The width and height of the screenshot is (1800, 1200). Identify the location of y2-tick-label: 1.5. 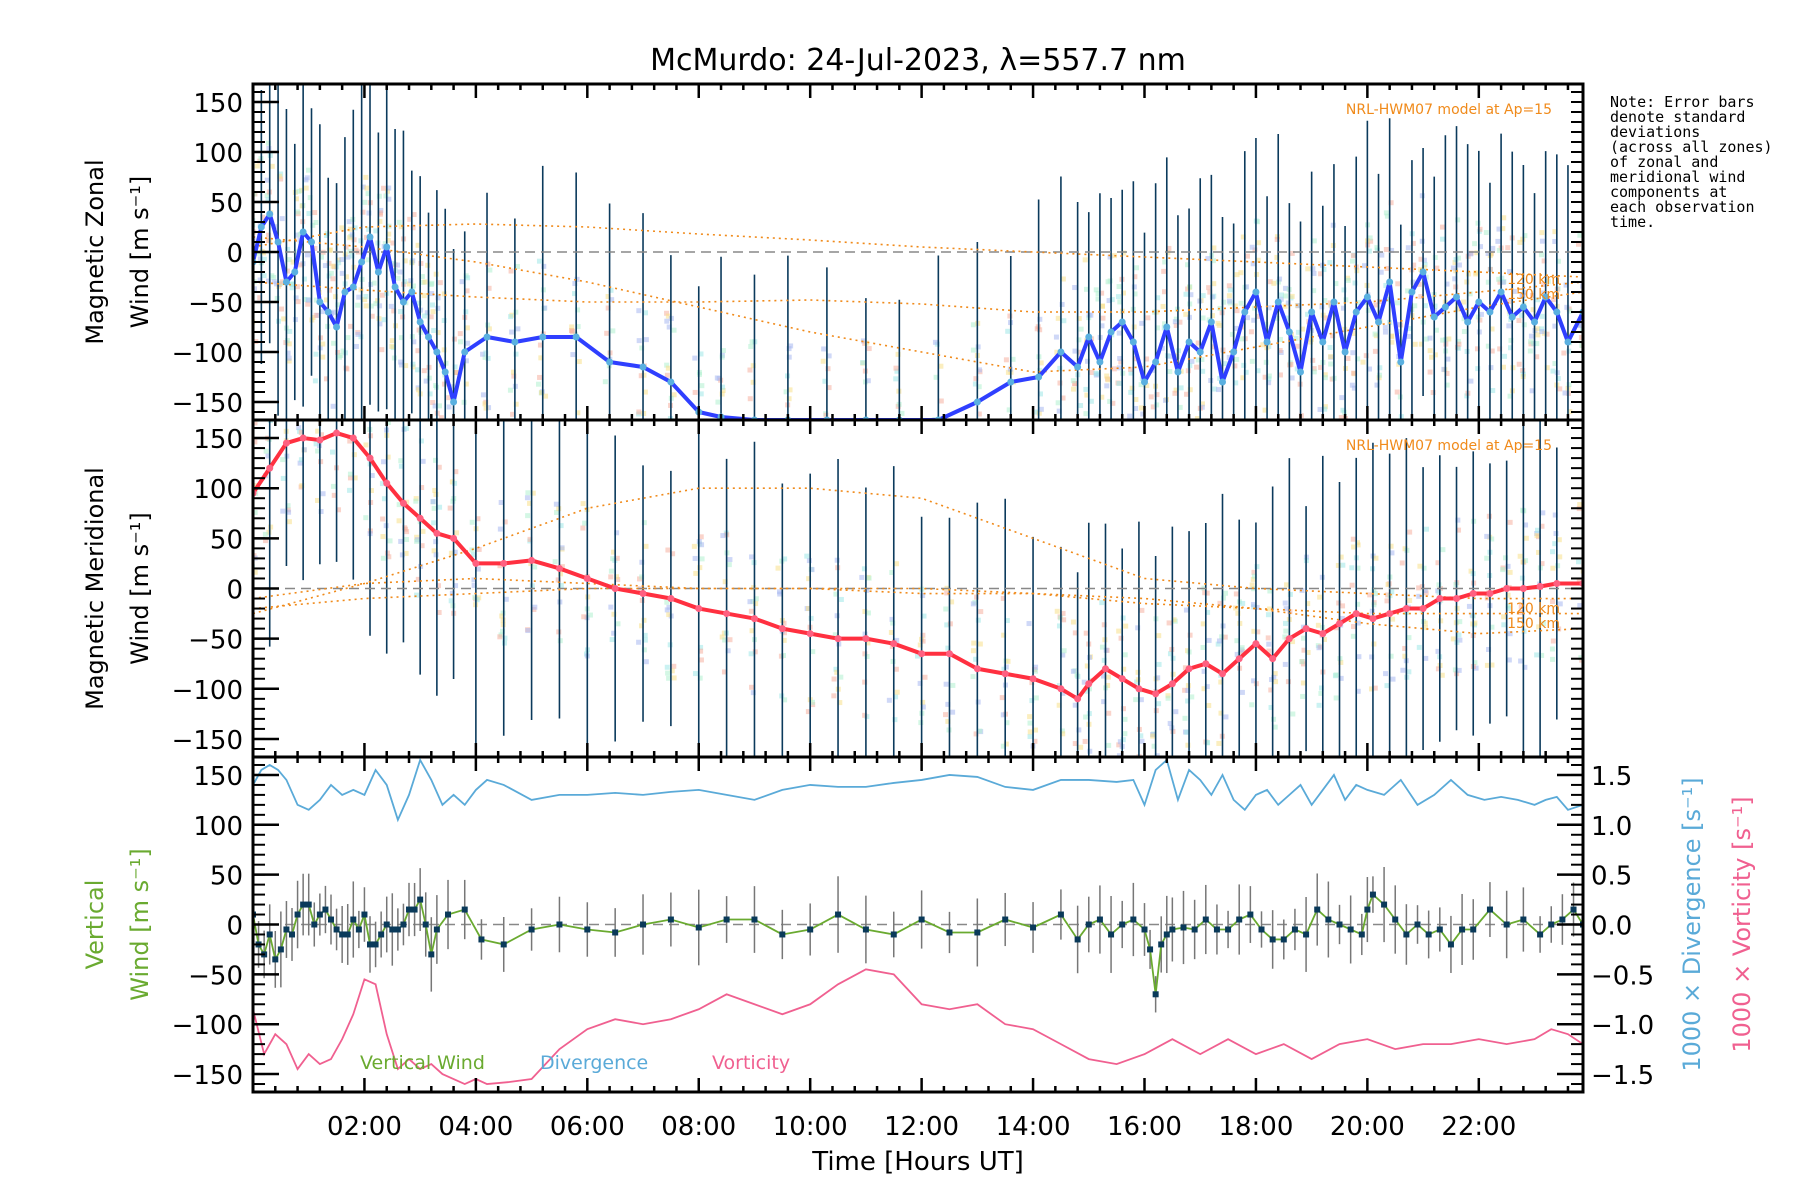
(1611, 777).